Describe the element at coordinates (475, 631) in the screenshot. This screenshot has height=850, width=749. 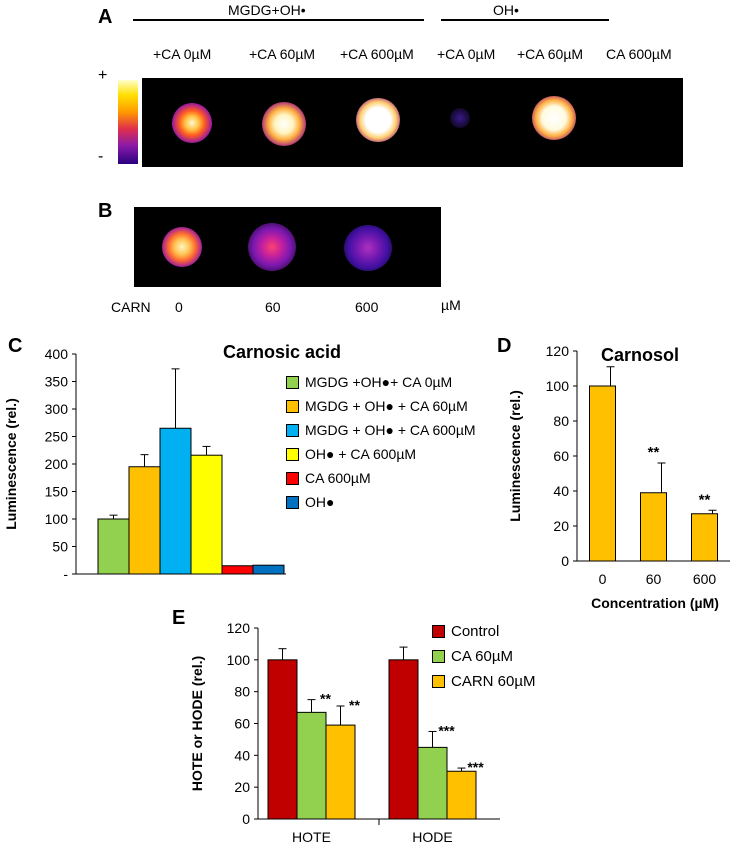
I see `legend-e-label: Control` at that location.